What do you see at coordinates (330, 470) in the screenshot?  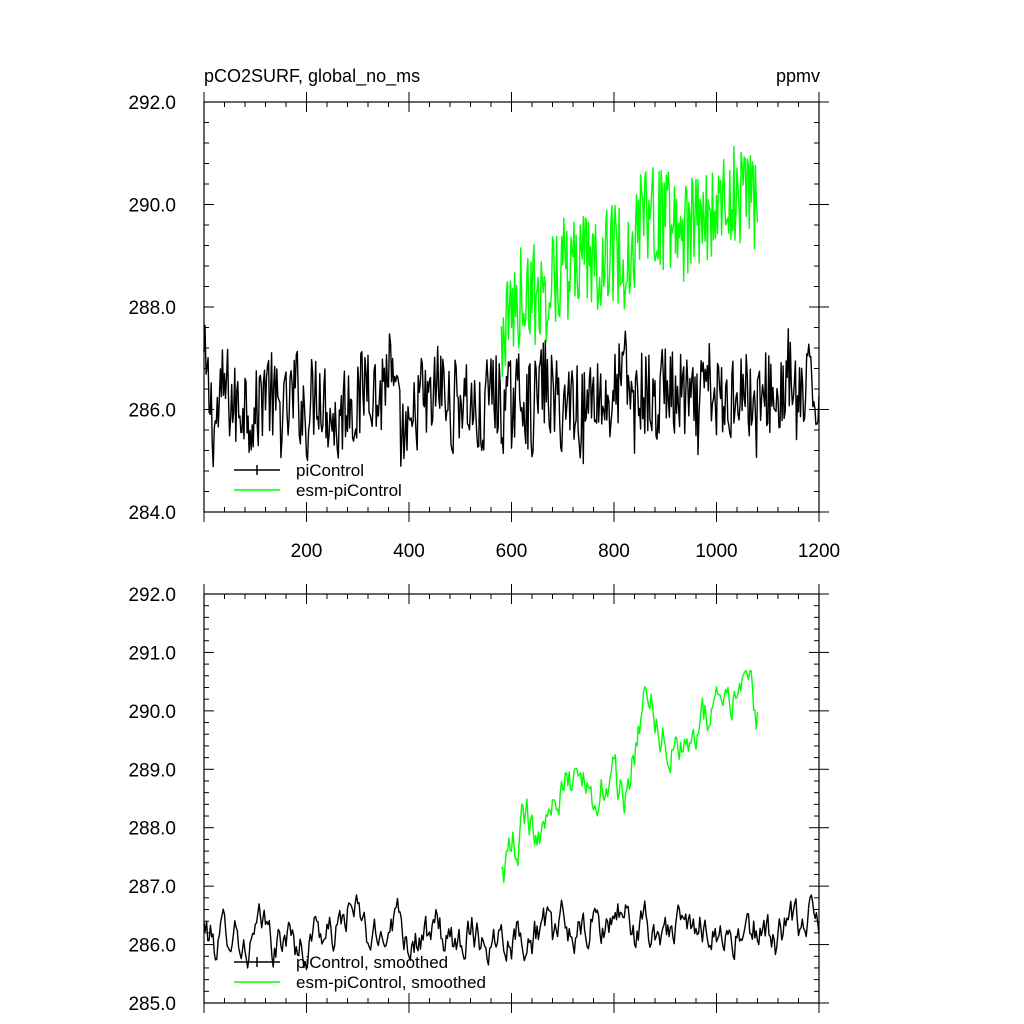 I see `legend-label-piControl: piControl` at bounding box center [330, 470].